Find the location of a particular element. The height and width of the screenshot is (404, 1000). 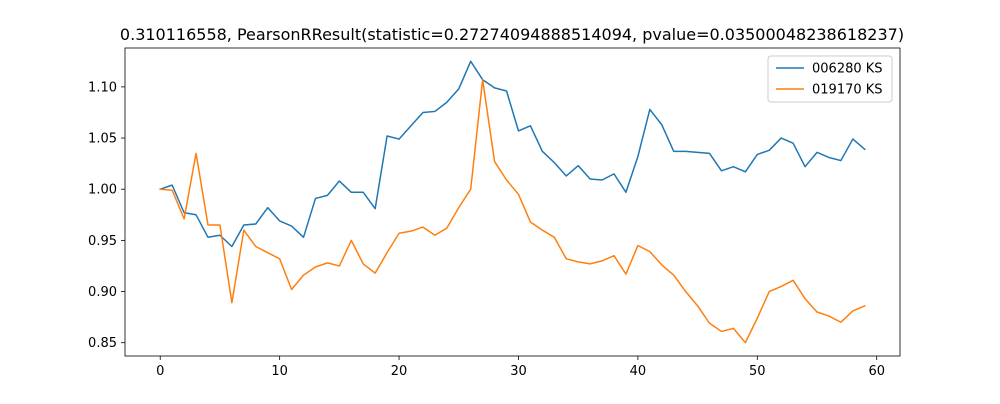

x-axis: 0 10 20 30 40 50 60 is located at coordinates (520, 367).